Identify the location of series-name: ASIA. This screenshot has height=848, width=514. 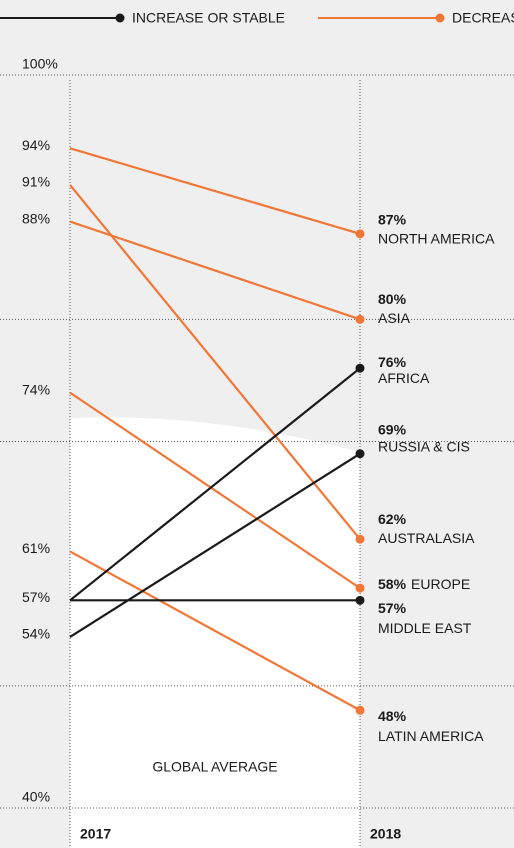
(394, 318).